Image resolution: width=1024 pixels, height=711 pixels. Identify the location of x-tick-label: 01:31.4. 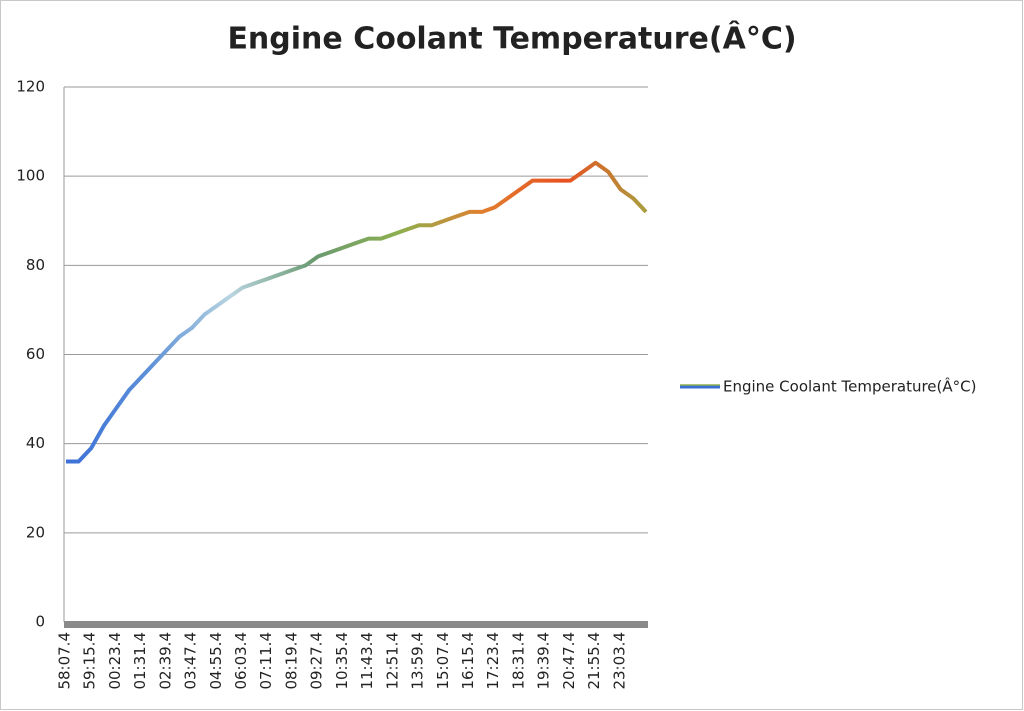
(140, 661).